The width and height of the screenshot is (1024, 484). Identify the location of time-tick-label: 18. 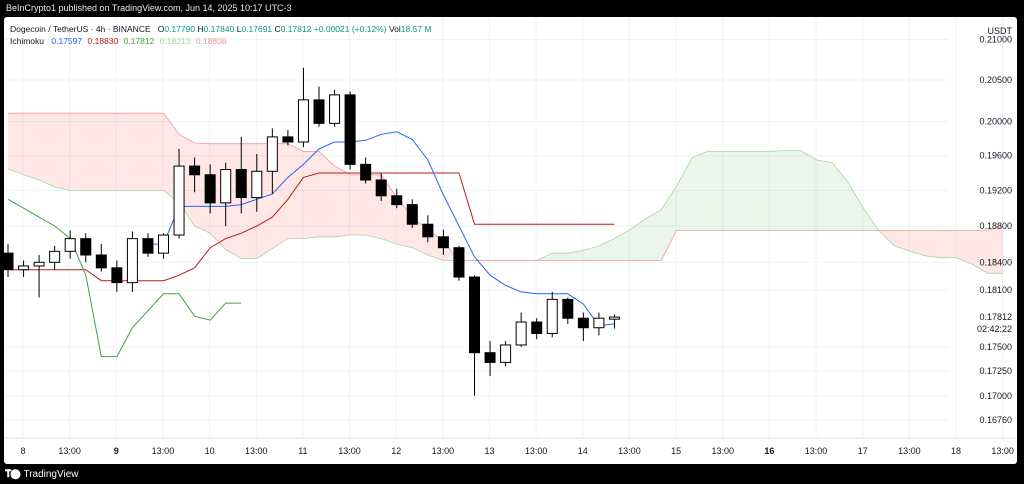
(956, 451).